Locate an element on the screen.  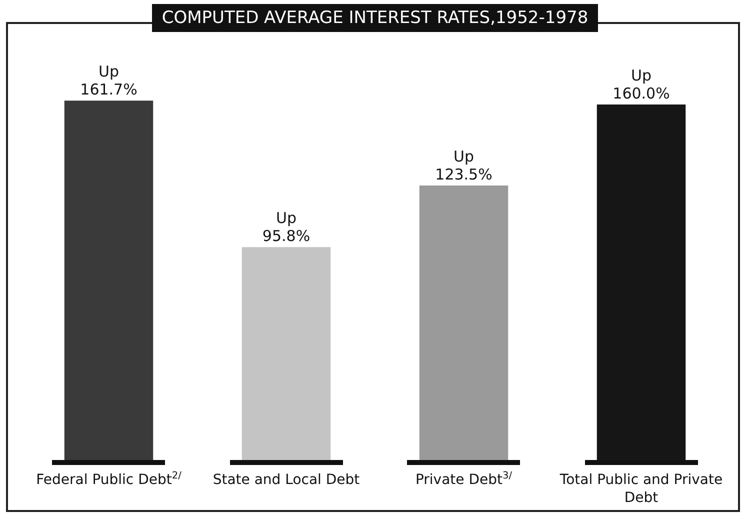
data-label: Up 160.0% is located at coordinates (641, 84).